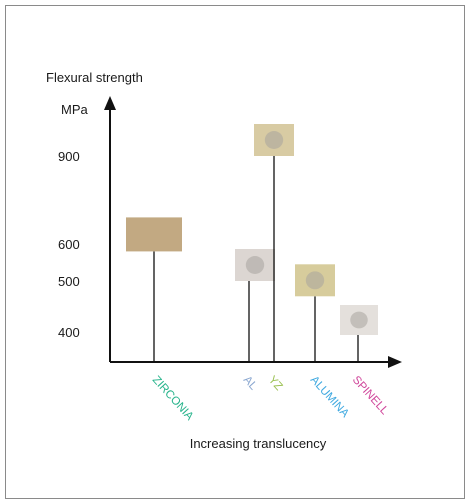  I want to click on category-label: SPINELL, so click(370, 396).